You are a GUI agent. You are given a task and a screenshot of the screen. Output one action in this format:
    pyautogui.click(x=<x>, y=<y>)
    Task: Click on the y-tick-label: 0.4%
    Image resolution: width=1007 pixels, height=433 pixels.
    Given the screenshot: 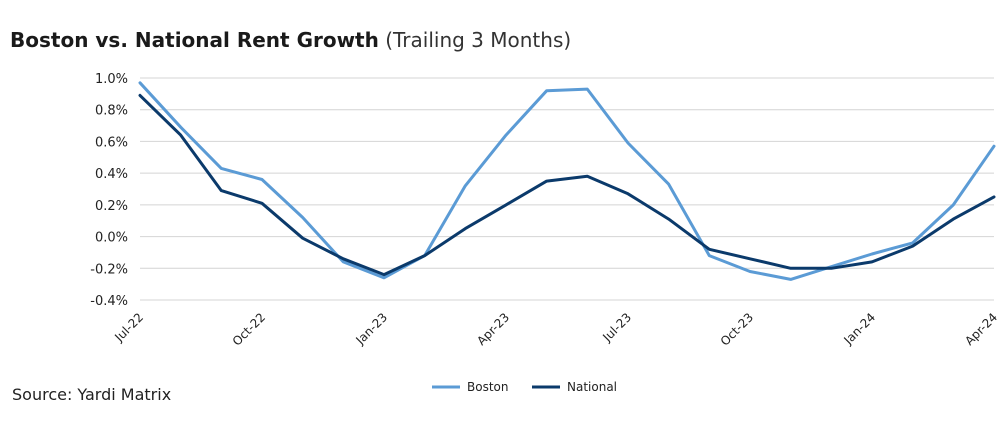 What is the action you would take?
    pyautogui.click(x=111, y=174)
    